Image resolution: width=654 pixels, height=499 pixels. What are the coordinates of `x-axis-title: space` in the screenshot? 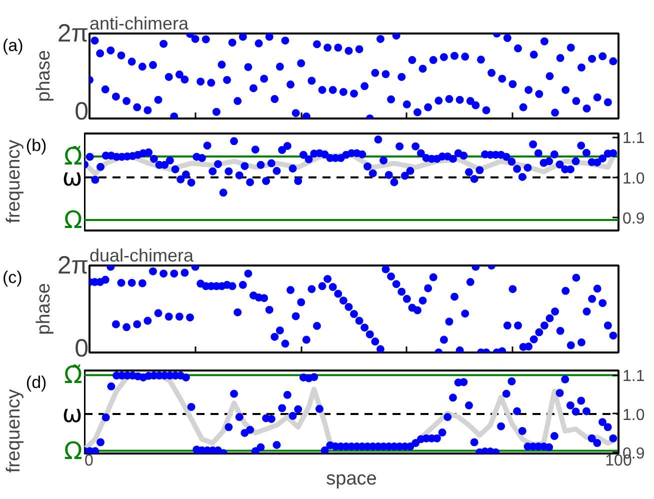 It's located at (351, 479).